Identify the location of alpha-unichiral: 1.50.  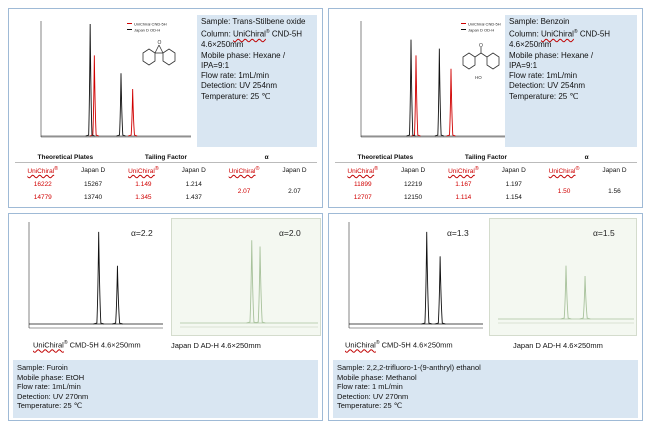
(564, 191).